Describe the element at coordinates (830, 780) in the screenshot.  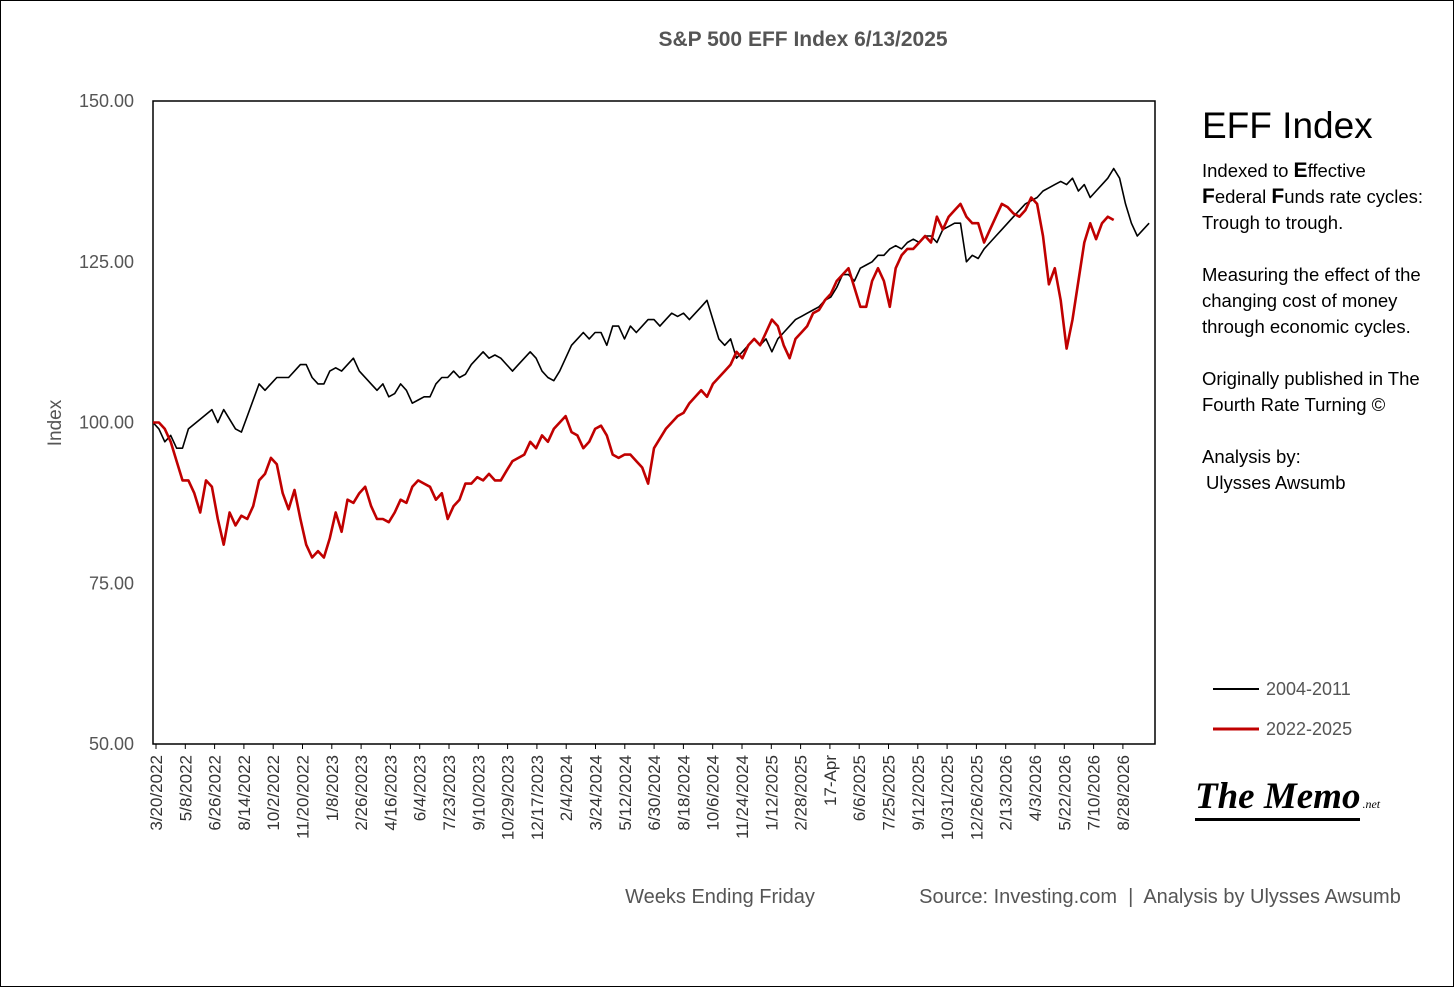
I see `x-tick-label: 17-Apr` at that location.